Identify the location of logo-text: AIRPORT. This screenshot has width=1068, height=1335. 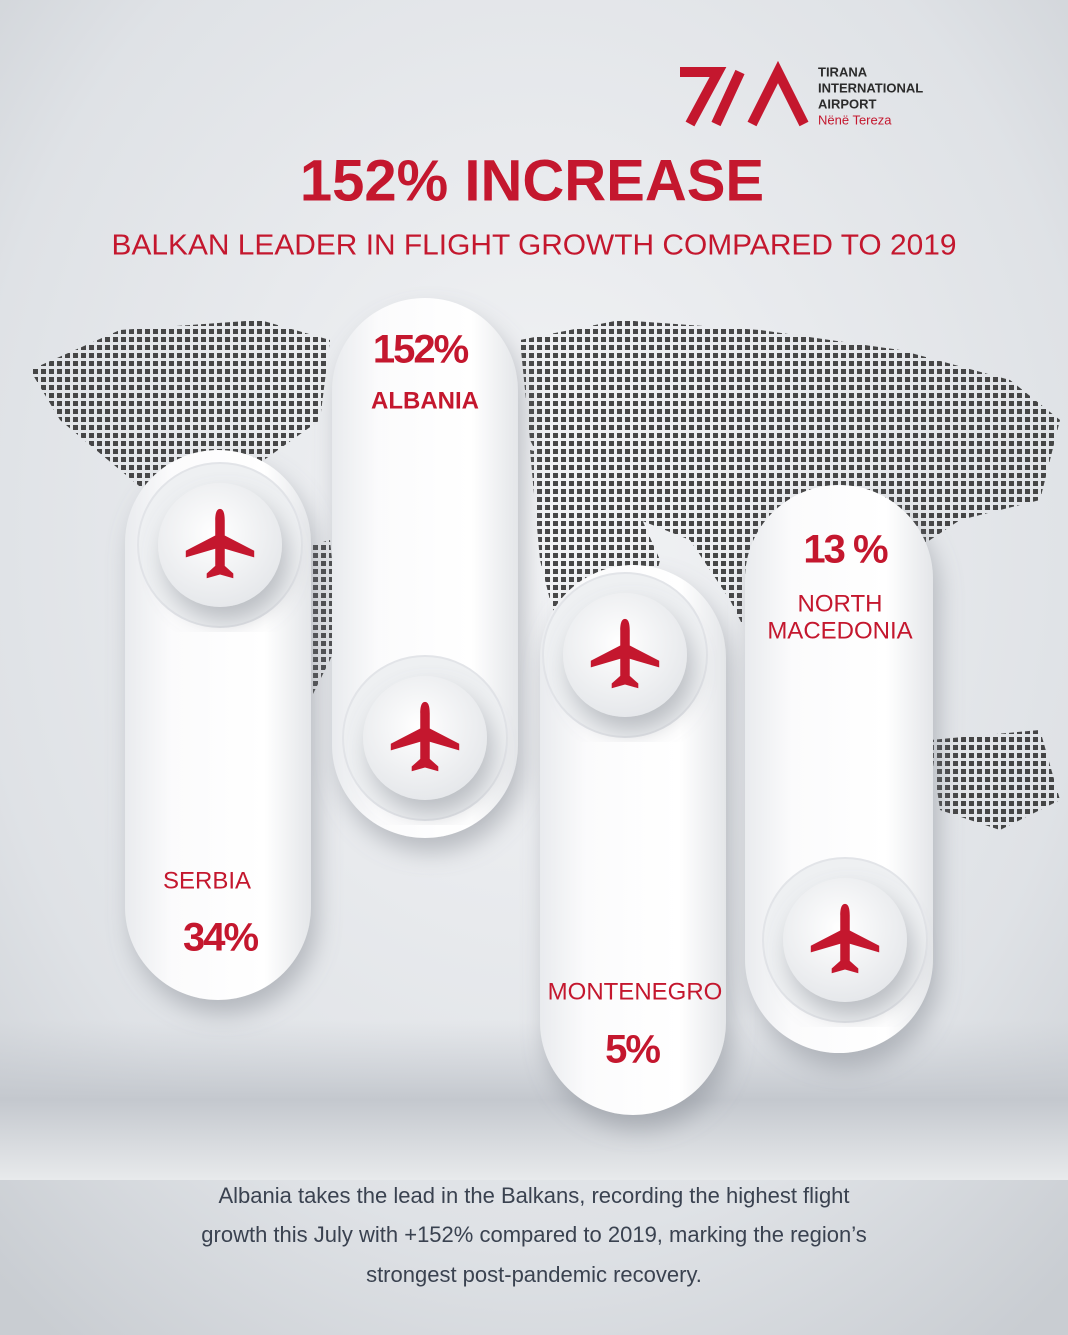
(847, 103).